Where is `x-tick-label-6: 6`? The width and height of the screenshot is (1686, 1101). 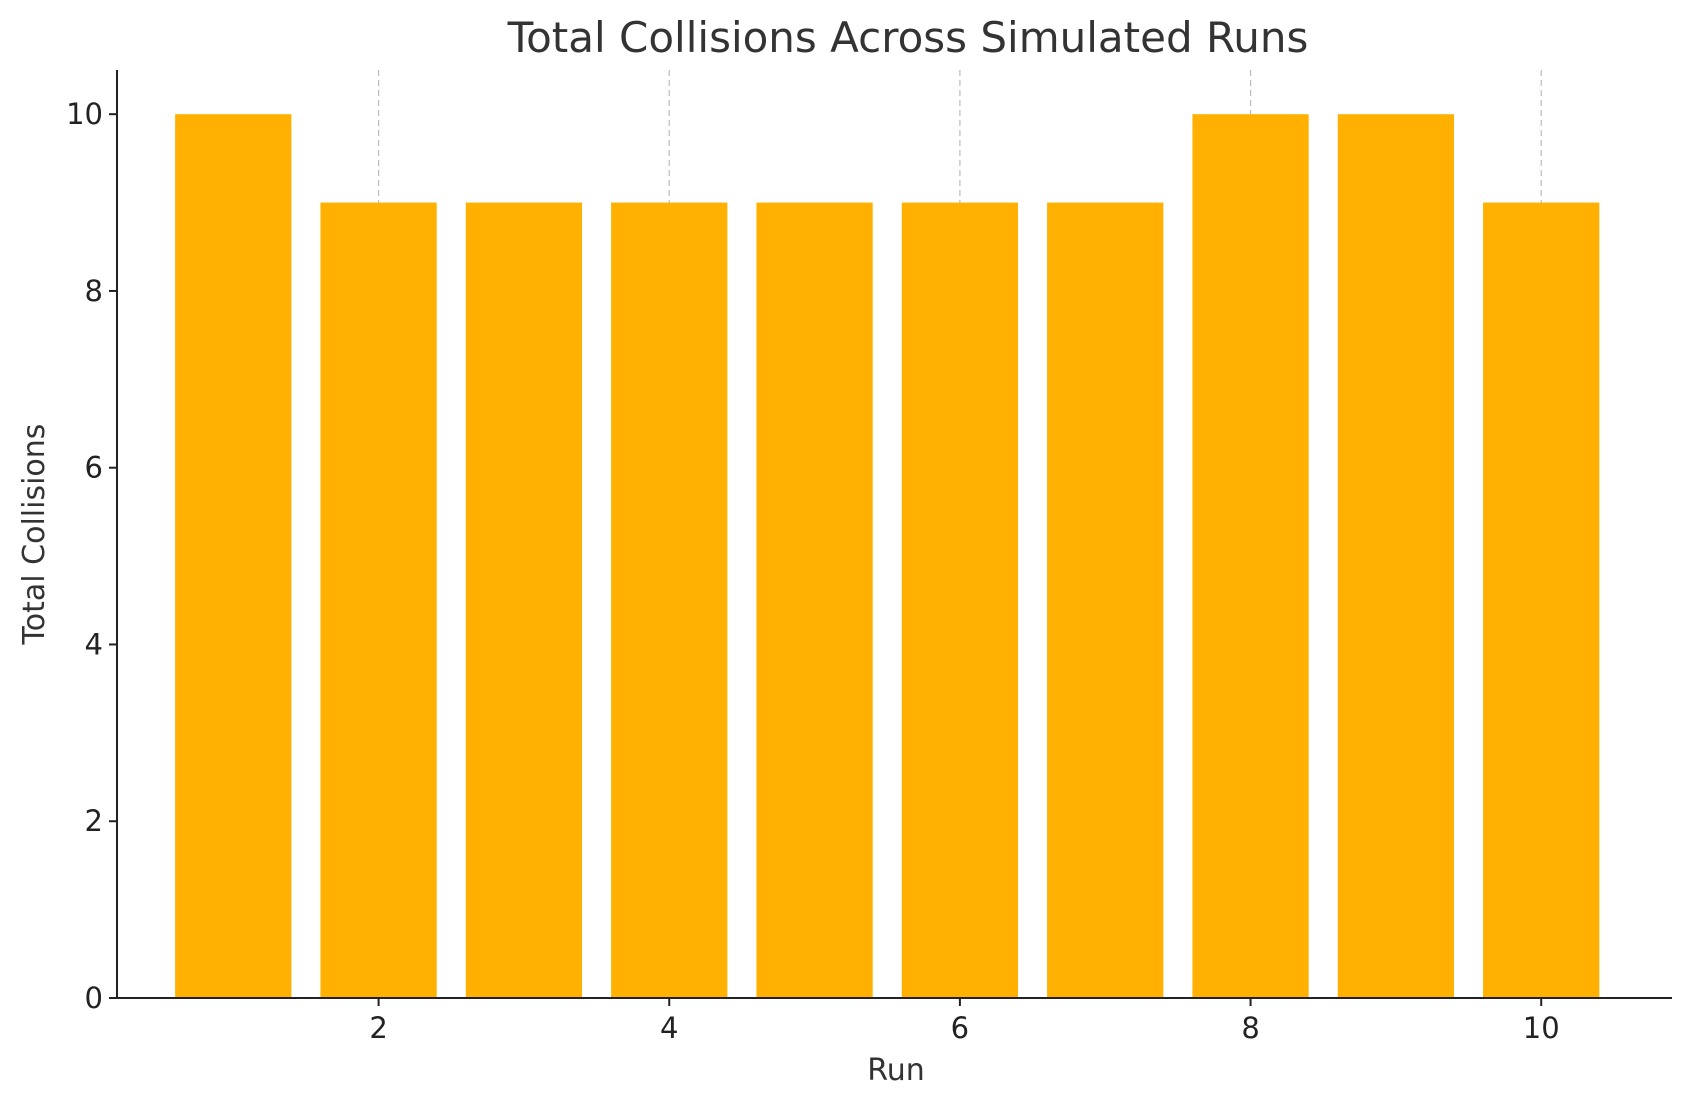 x-tick-label-6: 6 is located at coordinates (960, 1028).